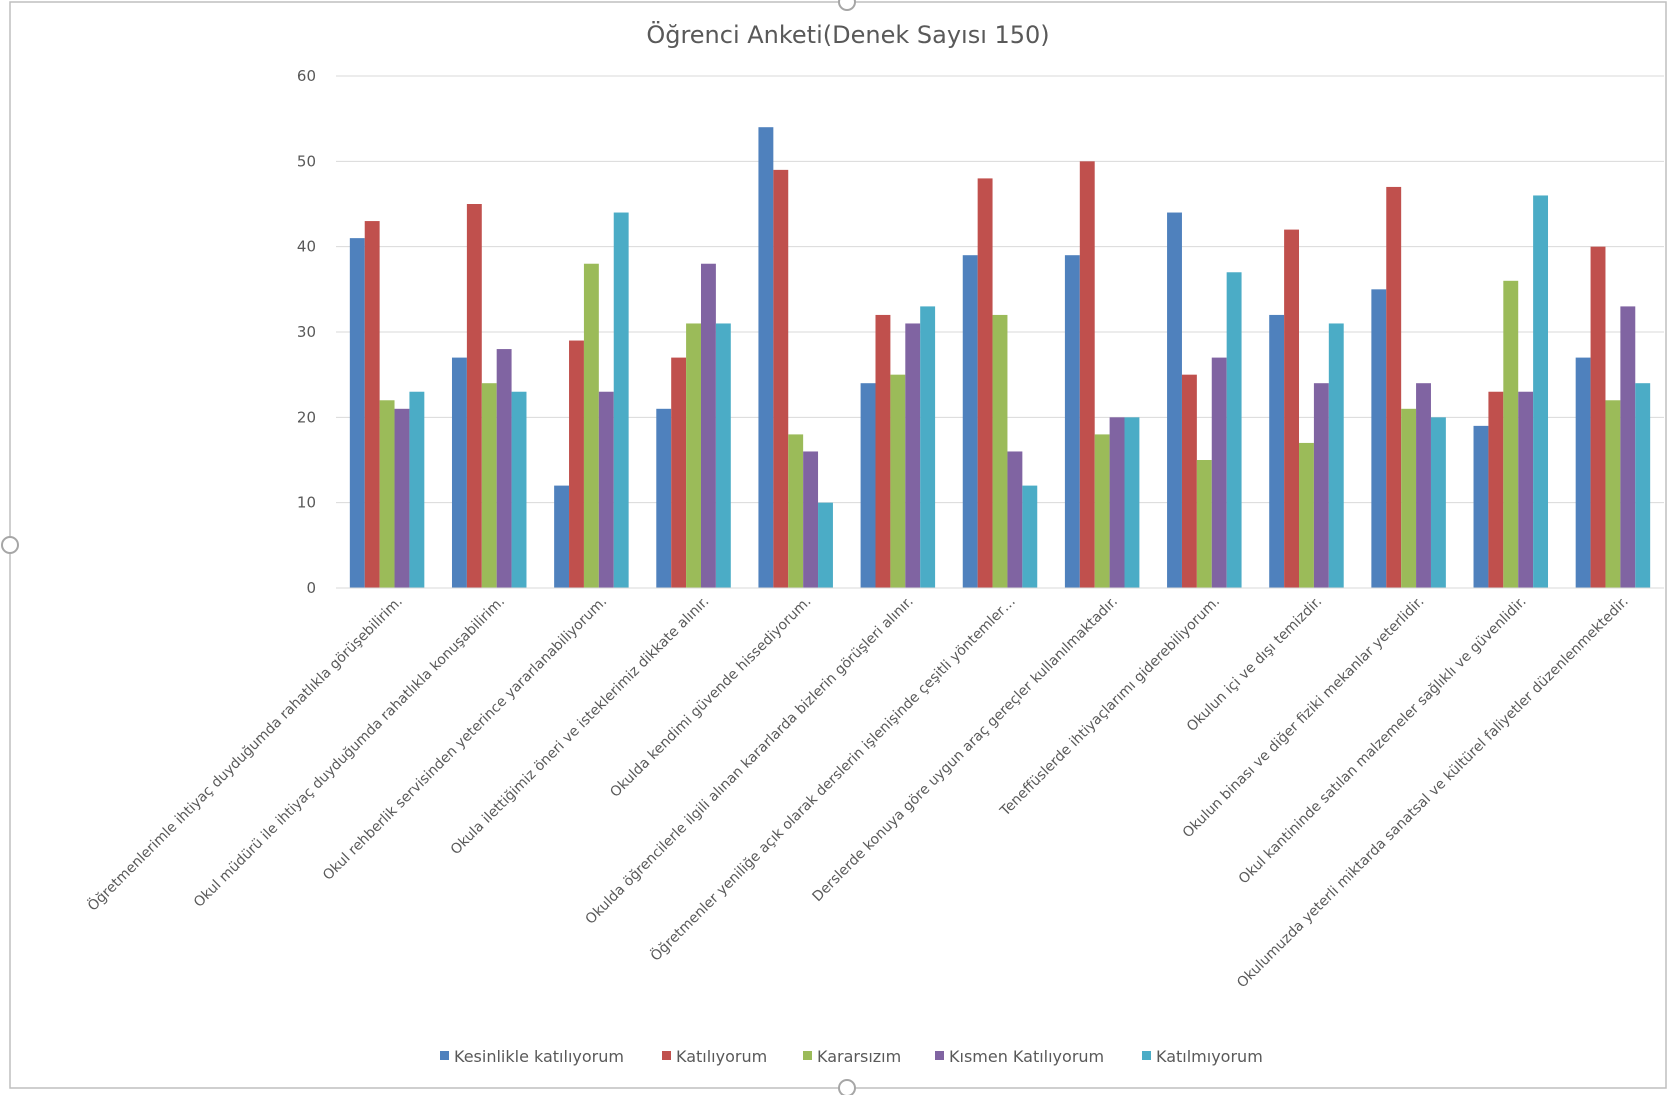 This screenshot has height=1095, width=1669. I want to click on chart-title: Öğrenci Anketi(Denek Sayısı 150), so click(847, 34).